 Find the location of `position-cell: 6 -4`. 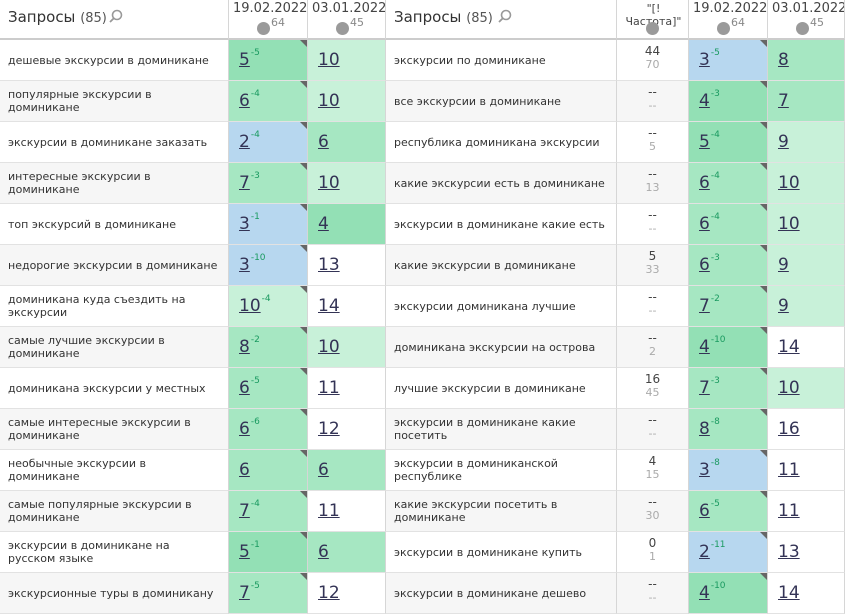

position-cell: 6 -4 is located at coordinates (728, 183).